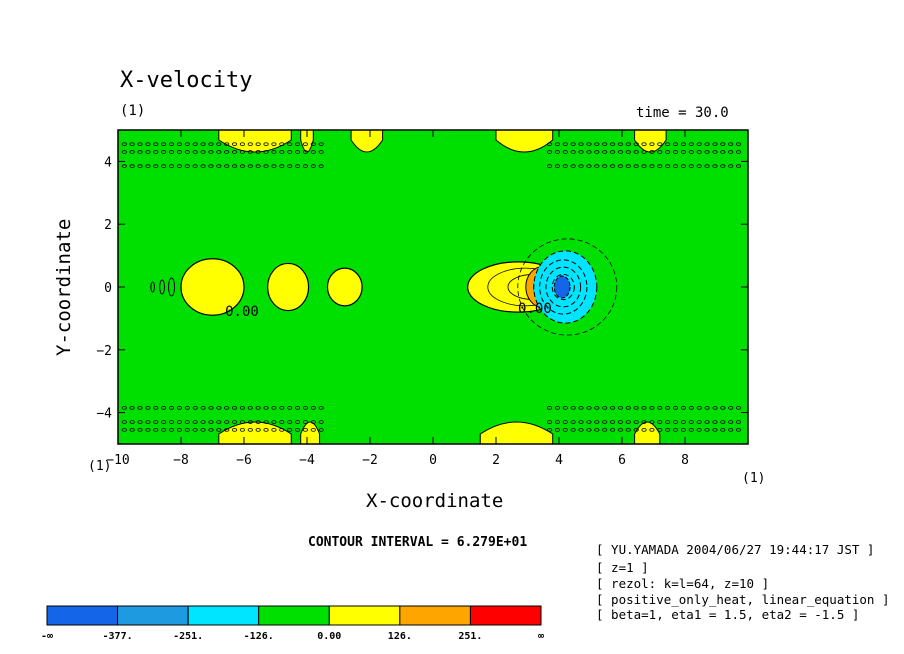 The image size is (904, 654). What do you see at coordinates (433, 460) in the screenshot?
I see `x-tick-label: 0` at bounding box center [433, 460].